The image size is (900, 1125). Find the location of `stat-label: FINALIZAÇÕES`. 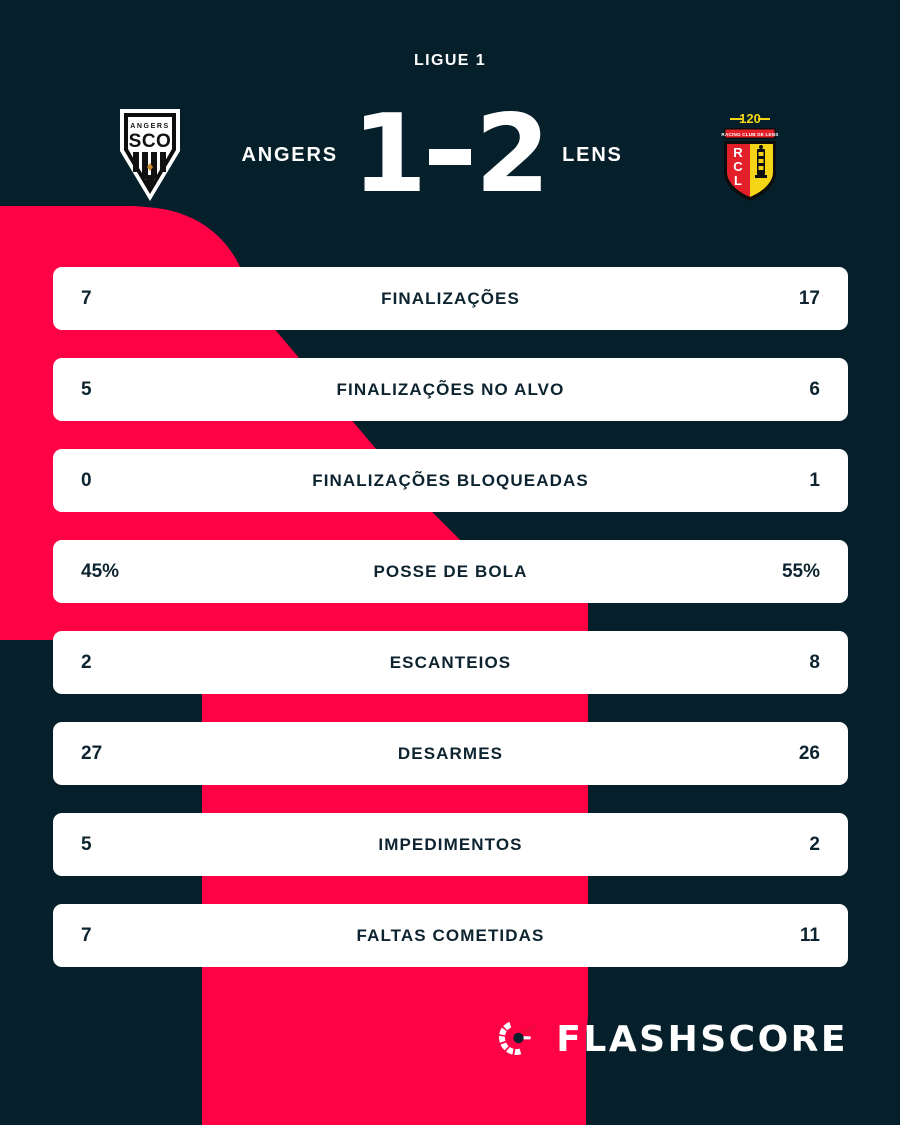

stat-label: FINALIZAÇÕES is located at coordinates (450, 298).